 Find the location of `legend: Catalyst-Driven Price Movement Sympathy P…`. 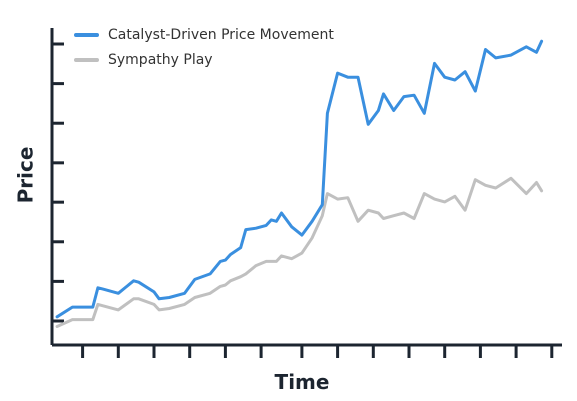

legend: Catalyst-Driven Price Movement Sympathy P… is located at coordinates (204, 47).